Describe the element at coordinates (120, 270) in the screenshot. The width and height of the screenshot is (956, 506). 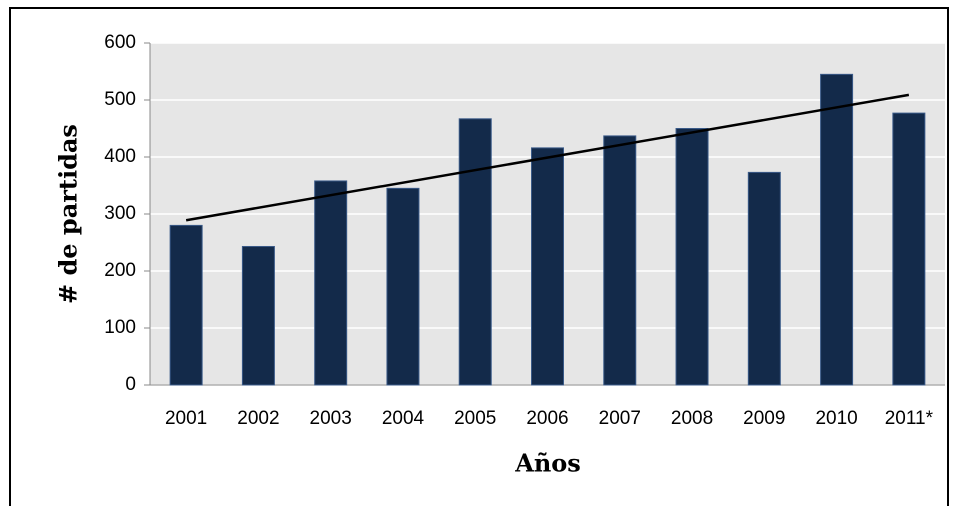
I see `y-tick-label: 200` at that location.